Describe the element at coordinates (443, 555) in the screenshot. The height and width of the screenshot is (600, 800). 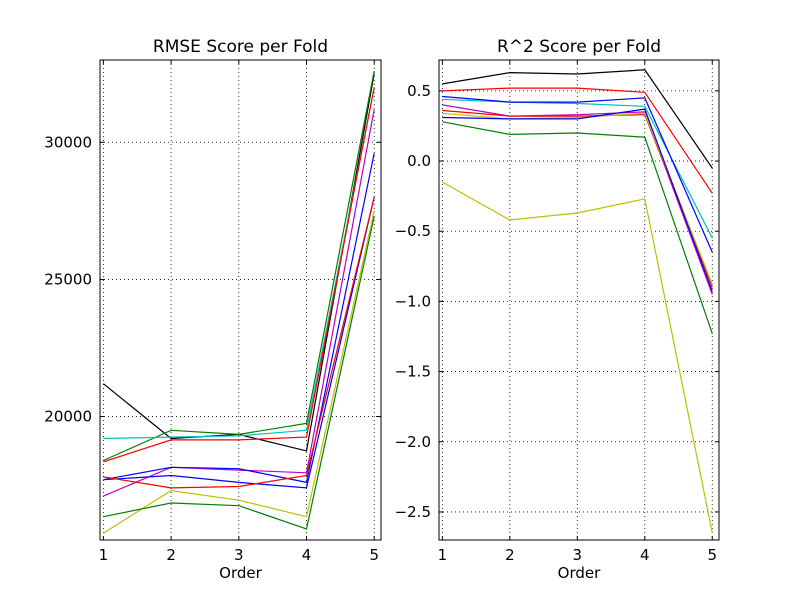
I see `r2-x-tick-label: 1` at that location.